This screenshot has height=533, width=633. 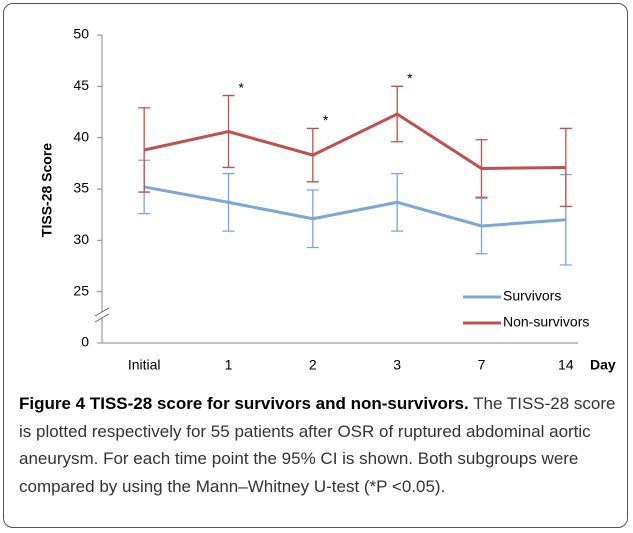 What do you see at coordinates (546, 322) in the screenshot?
I see `legend-label: Non-survivors` at bounding box center [546, 322].